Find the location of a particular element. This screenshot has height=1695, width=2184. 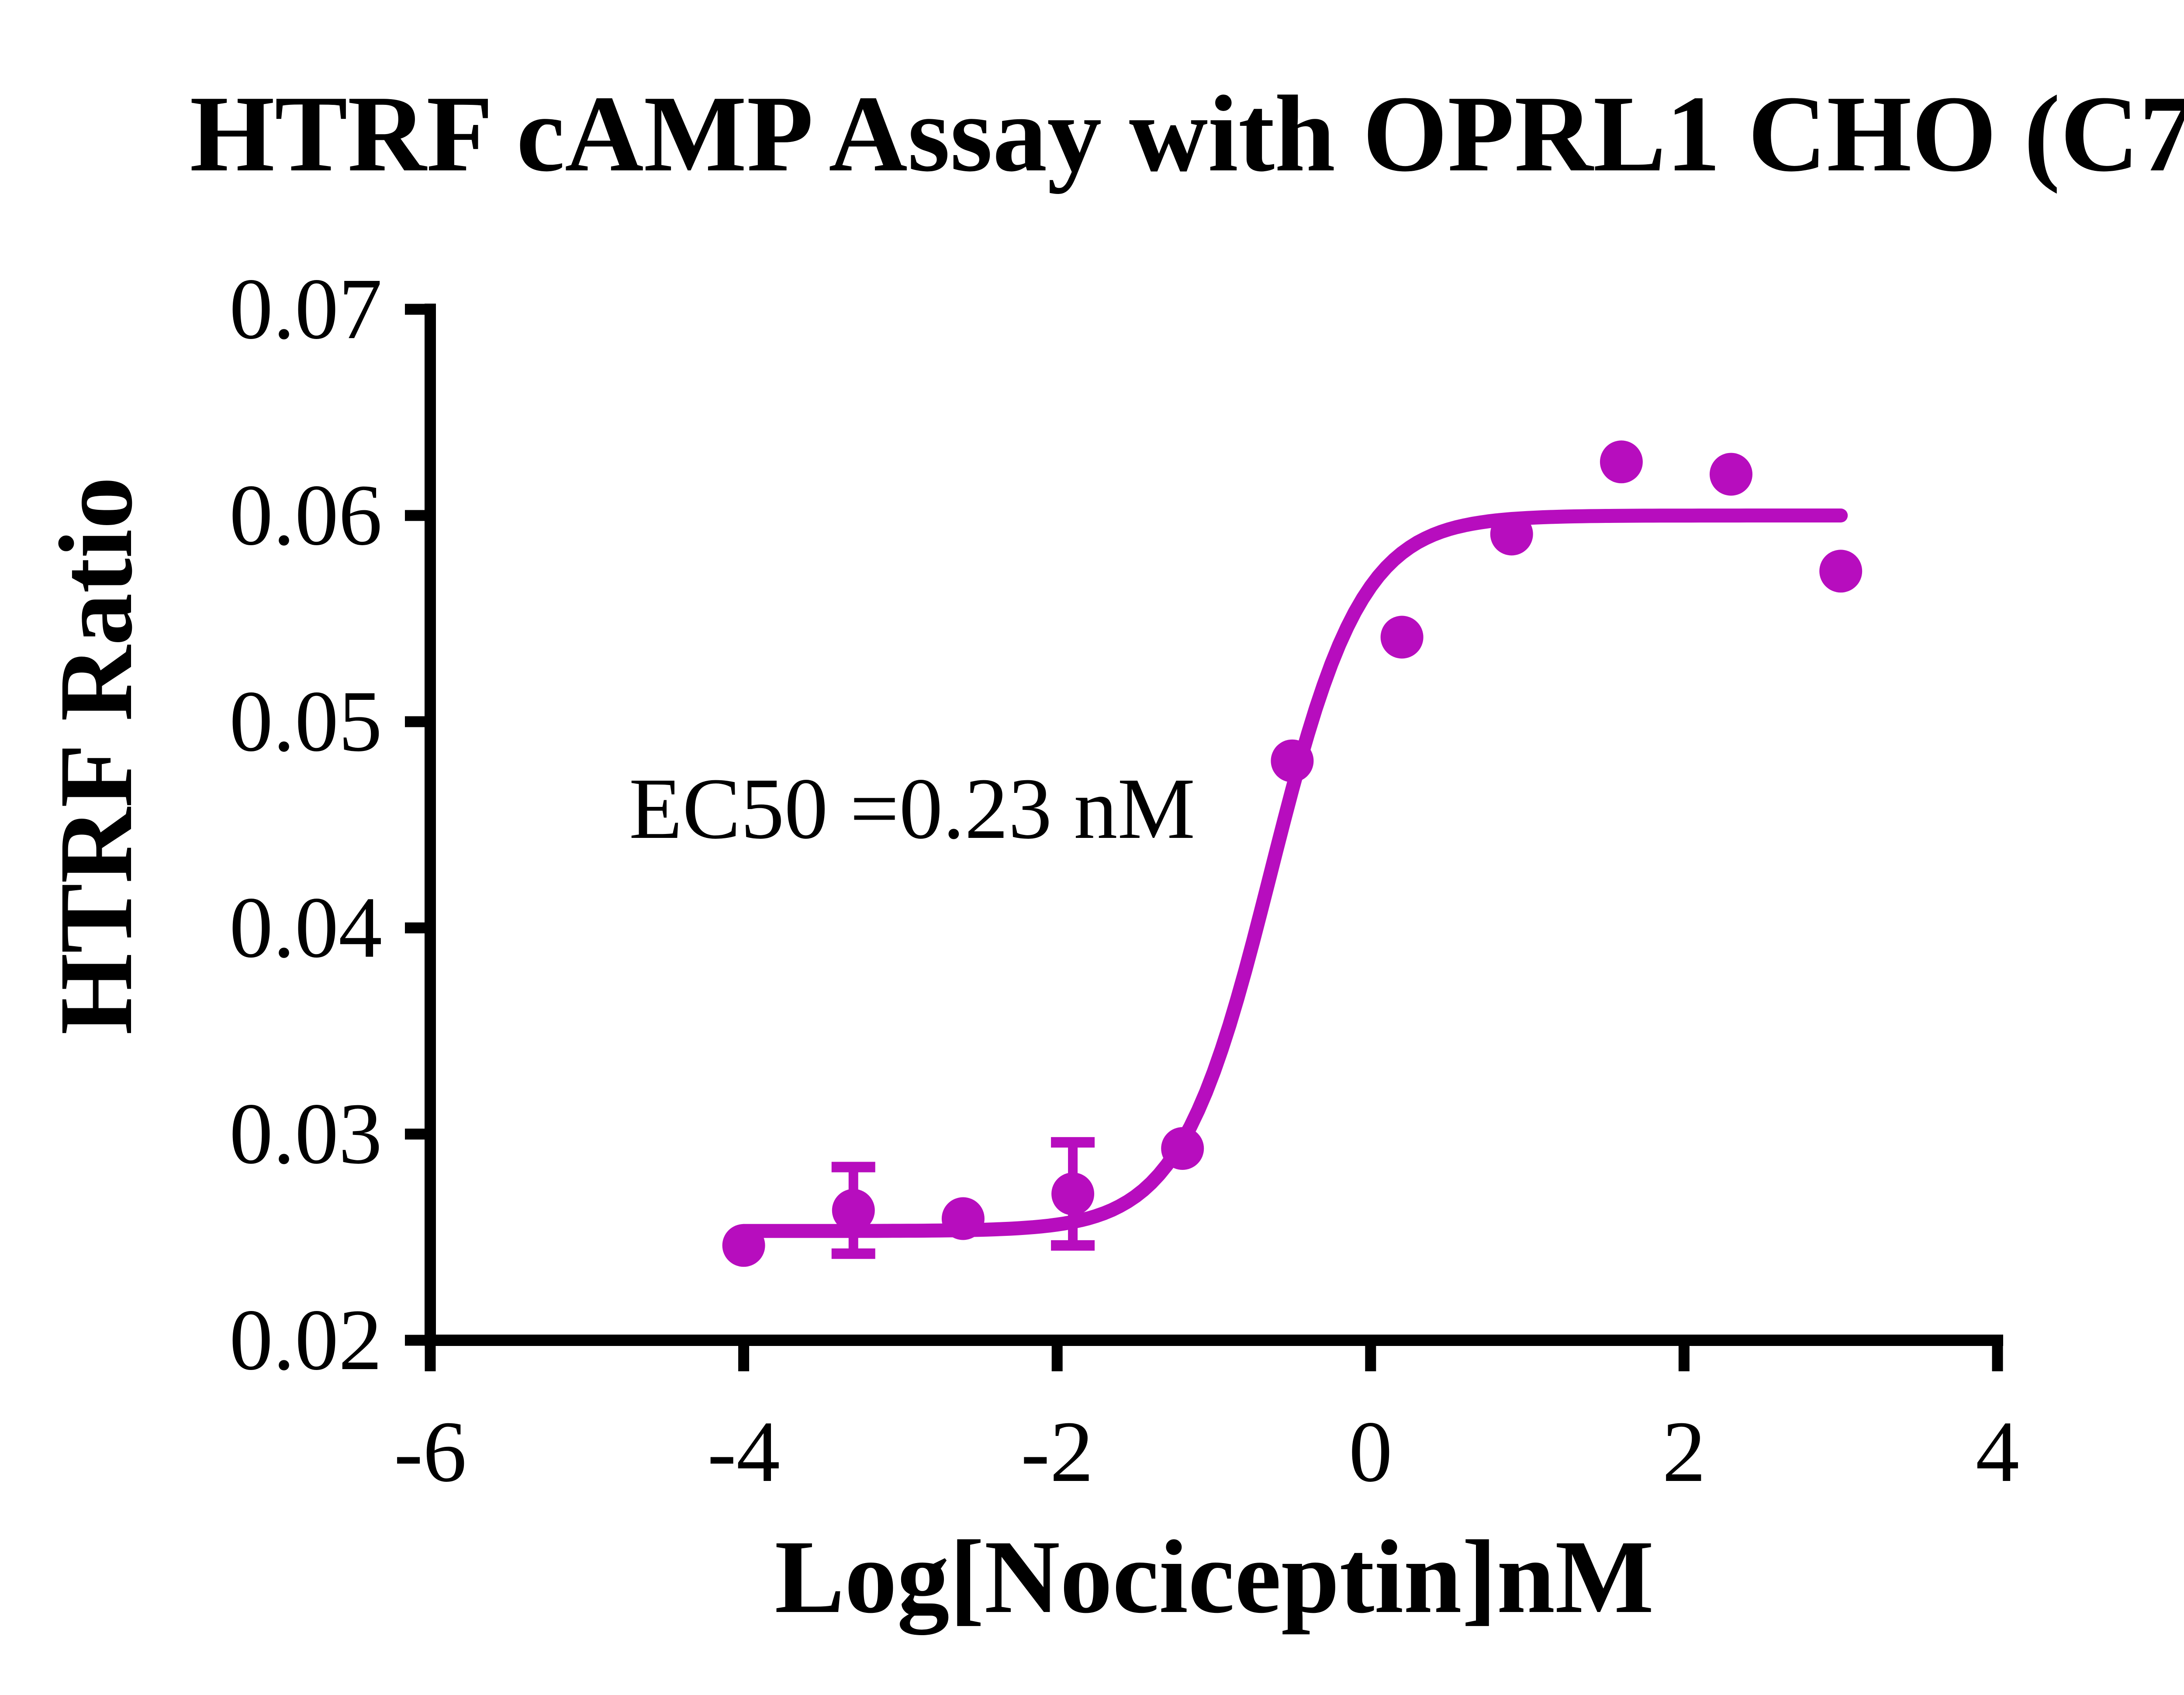

y-axis-label: HTRF Ratio is located at coordinates (96, 756).